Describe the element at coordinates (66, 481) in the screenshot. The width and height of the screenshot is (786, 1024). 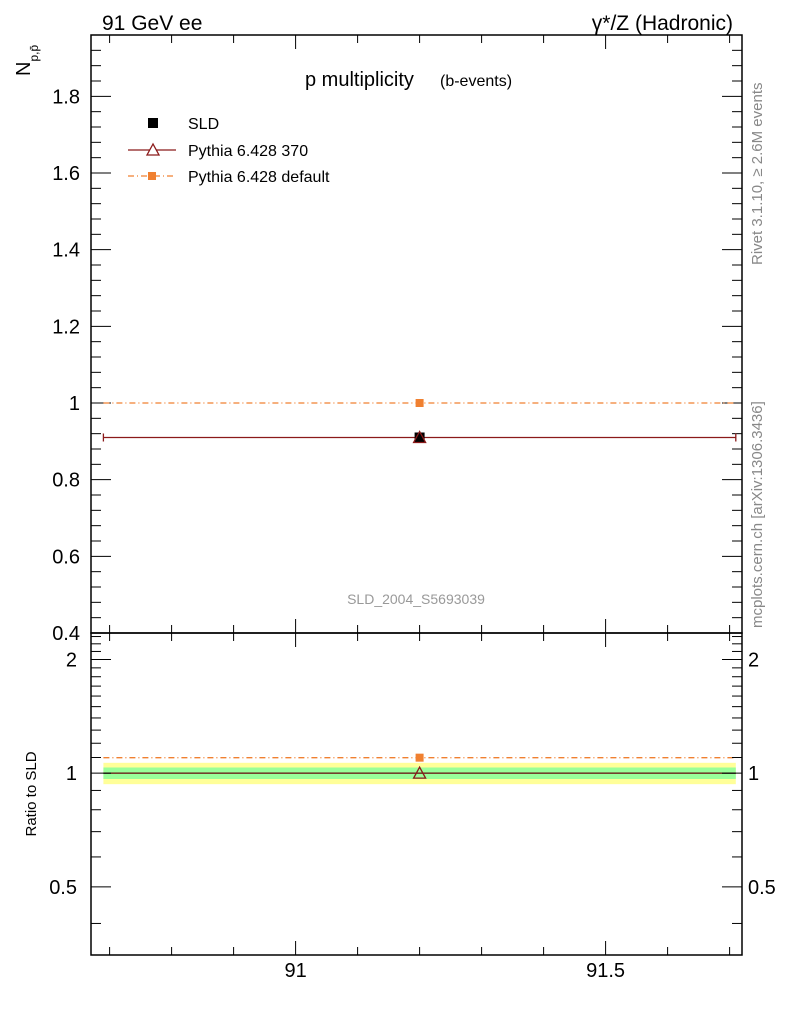
I see `y-tick-label: 0.8` at that location.